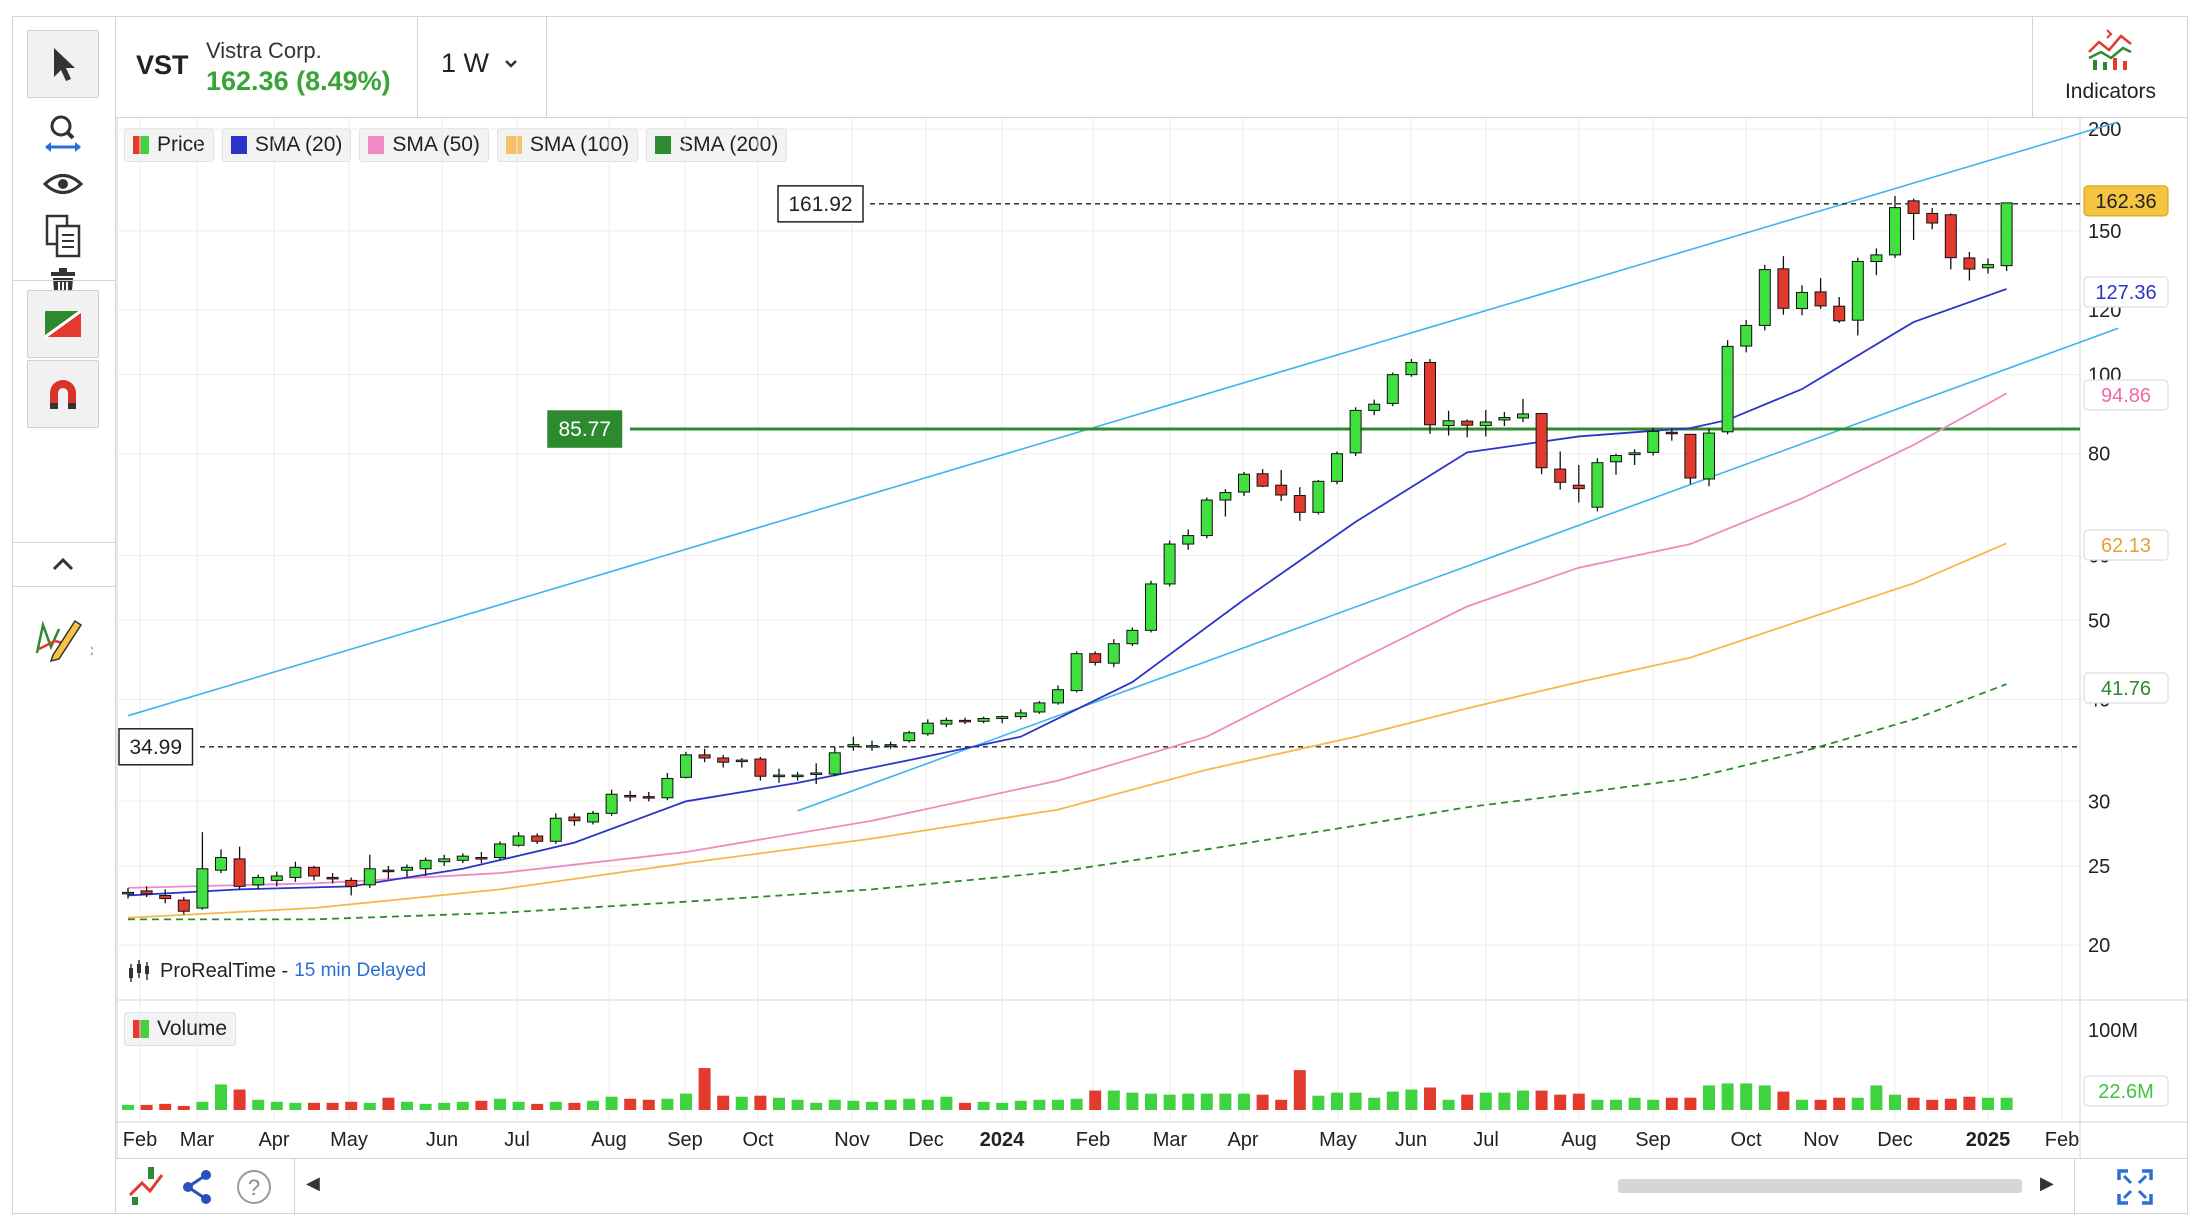 The height and width of the screenshot is (1224, 2200). What do you see at coordinates (63, 236) in the screenshot?
I see `copy-tool-button` at bounding box center [63, 236].